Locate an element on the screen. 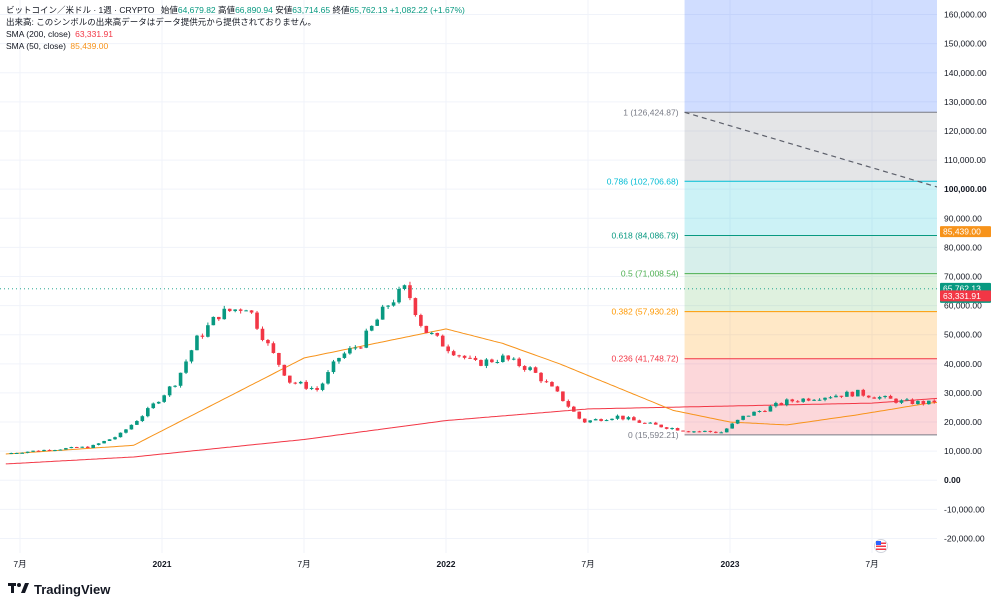  y-tick-label: -20,000.00 is located at coordinates (964, 538).